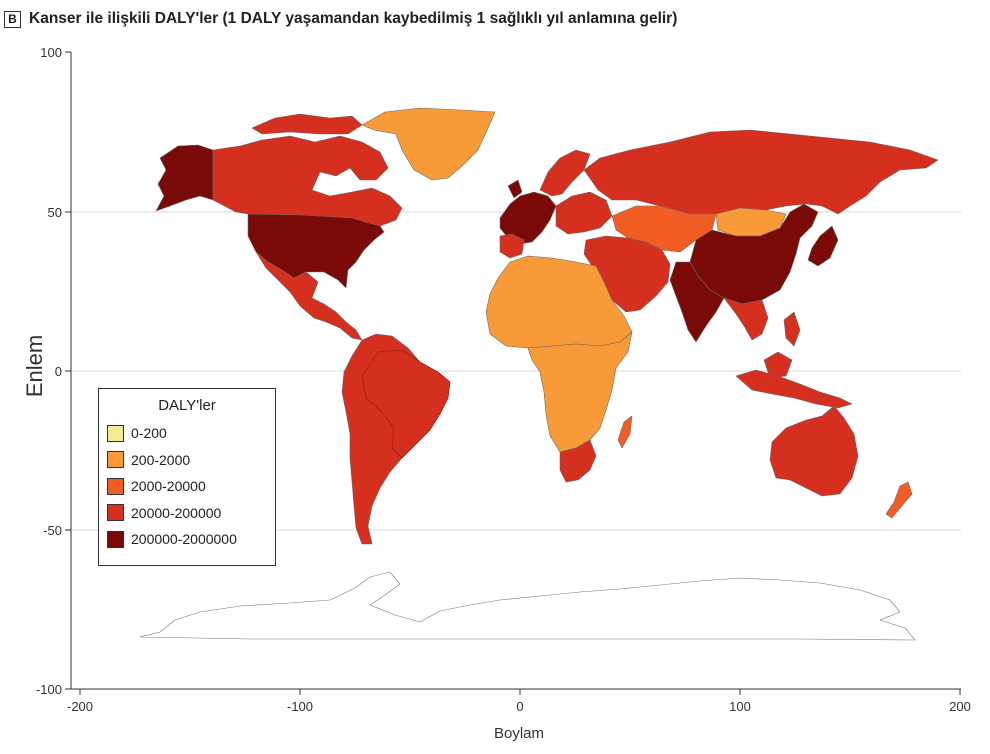  I want to click on legend-item: 200-2000, so click(187, 460).